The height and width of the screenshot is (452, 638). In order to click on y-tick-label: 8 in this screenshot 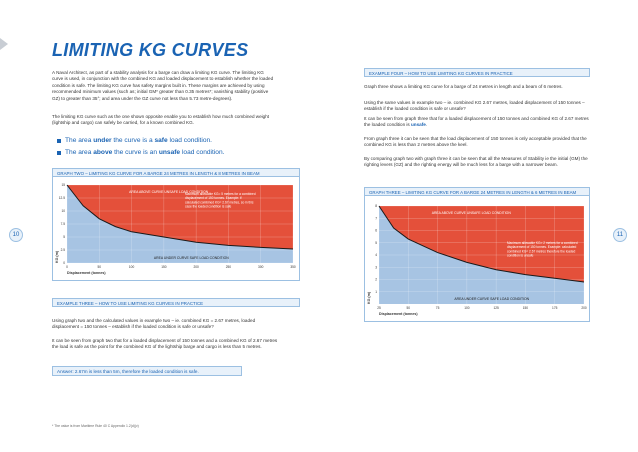, I will do `click(376, 206)`.